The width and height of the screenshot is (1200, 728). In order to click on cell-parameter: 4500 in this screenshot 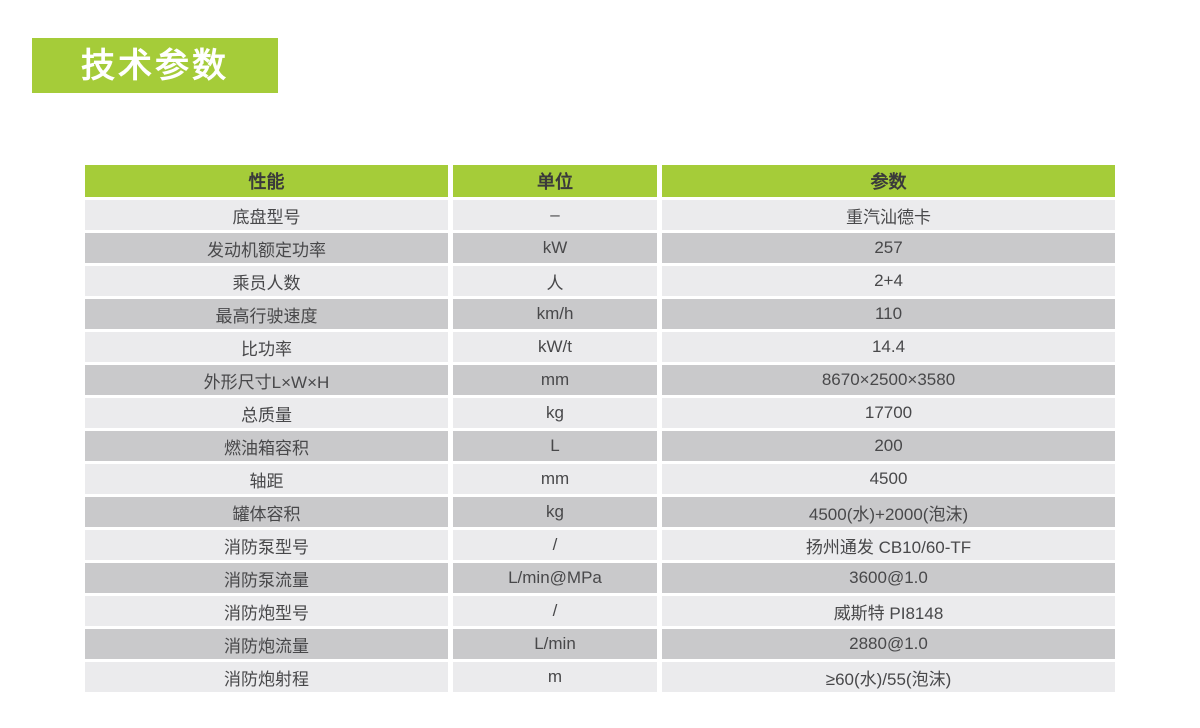, I will do `click(888, 479)`.